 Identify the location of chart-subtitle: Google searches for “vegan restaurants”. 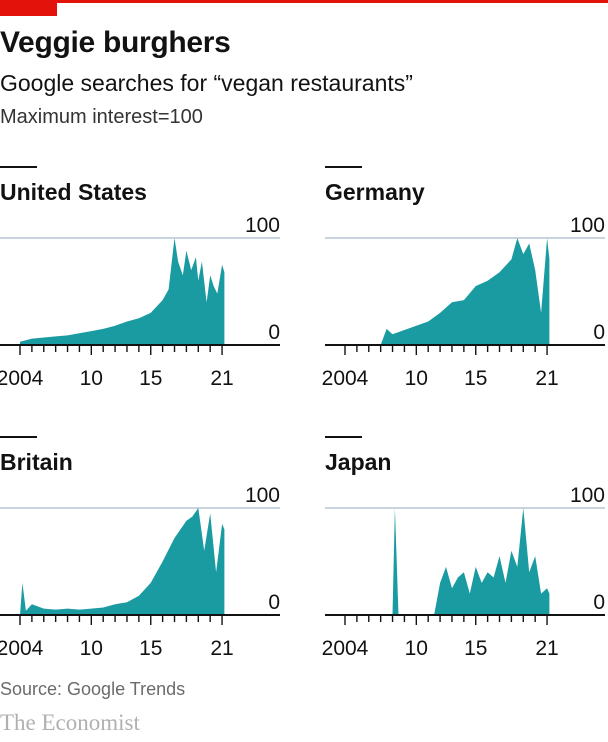
(206, 83).